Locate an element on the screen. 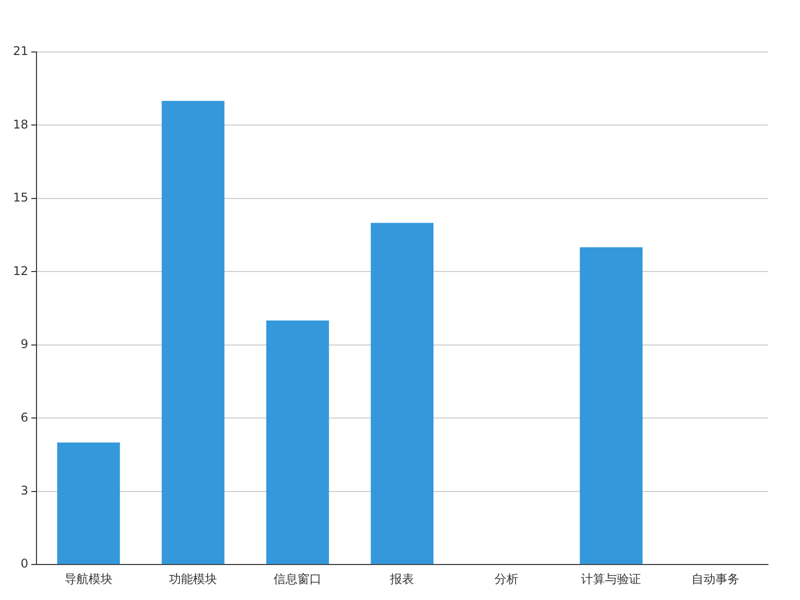  y-tick-label: 15 is located at coordinates (20, 197).